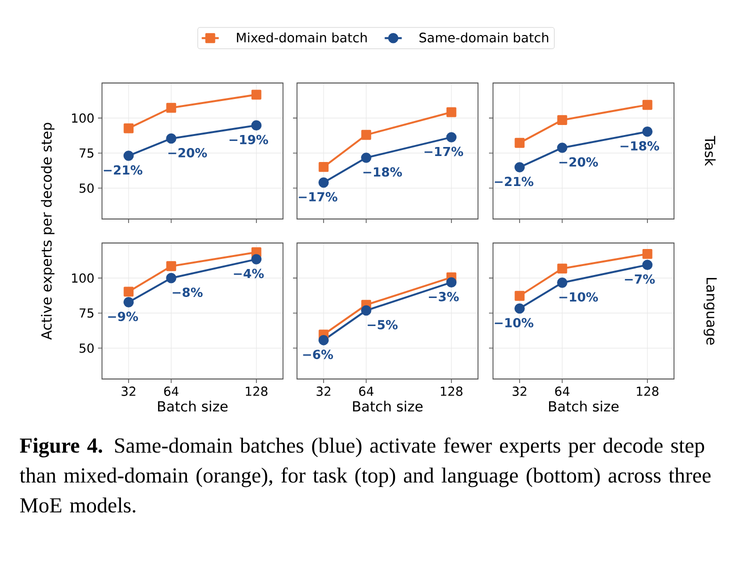 This screenshot has width=753, height=566. Describe the element at coordinates (123, 317) in the screenshot. I see `annotation: −9%` at that location.